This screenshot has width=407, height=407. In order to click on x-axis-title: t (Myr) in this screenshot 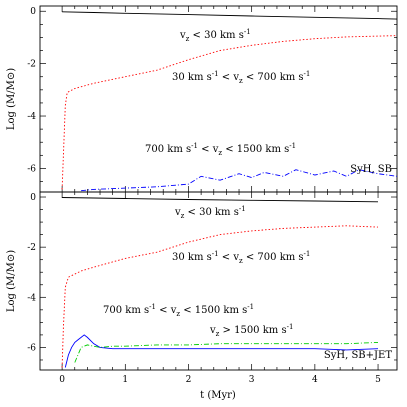, I will do `click(218, 395)`.